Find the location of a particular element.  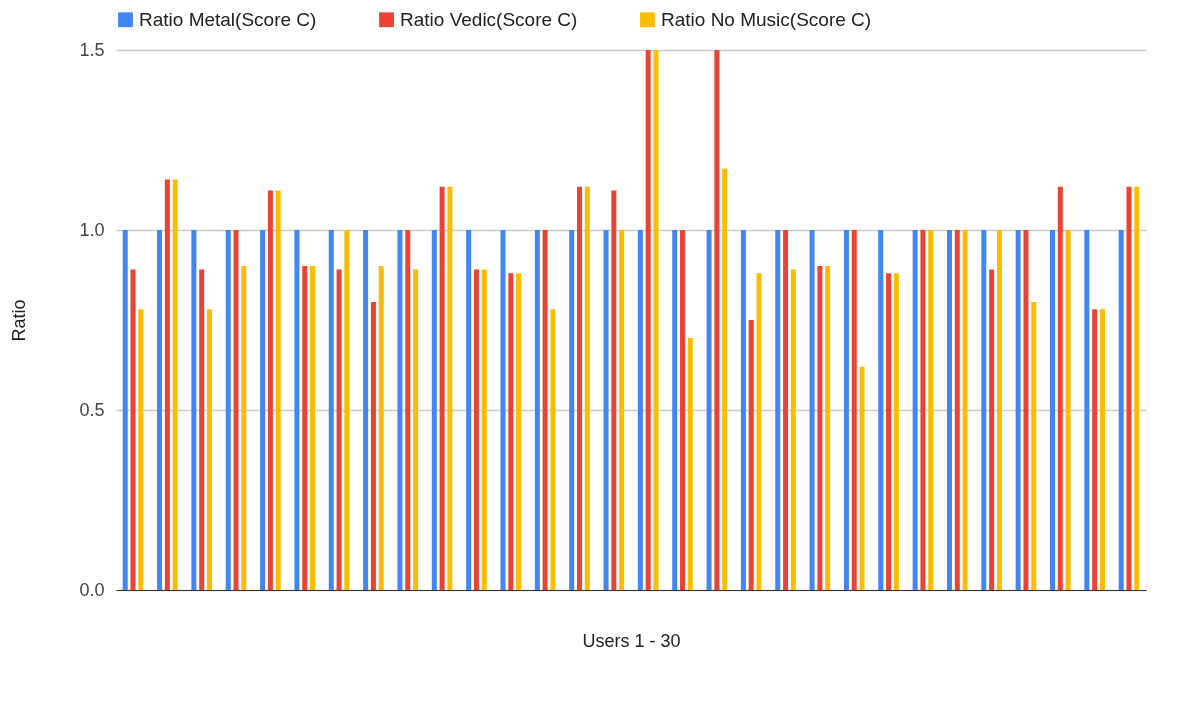

y-tick-label: 0.5 is located at coordinates (92, 409).